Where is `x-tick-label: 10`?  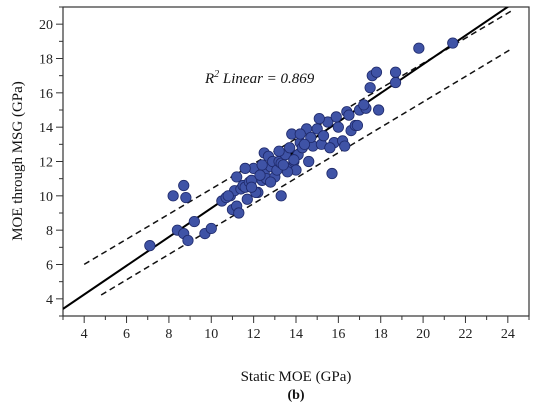
x-tick-label: 10 is located at coordinates (211, 334).